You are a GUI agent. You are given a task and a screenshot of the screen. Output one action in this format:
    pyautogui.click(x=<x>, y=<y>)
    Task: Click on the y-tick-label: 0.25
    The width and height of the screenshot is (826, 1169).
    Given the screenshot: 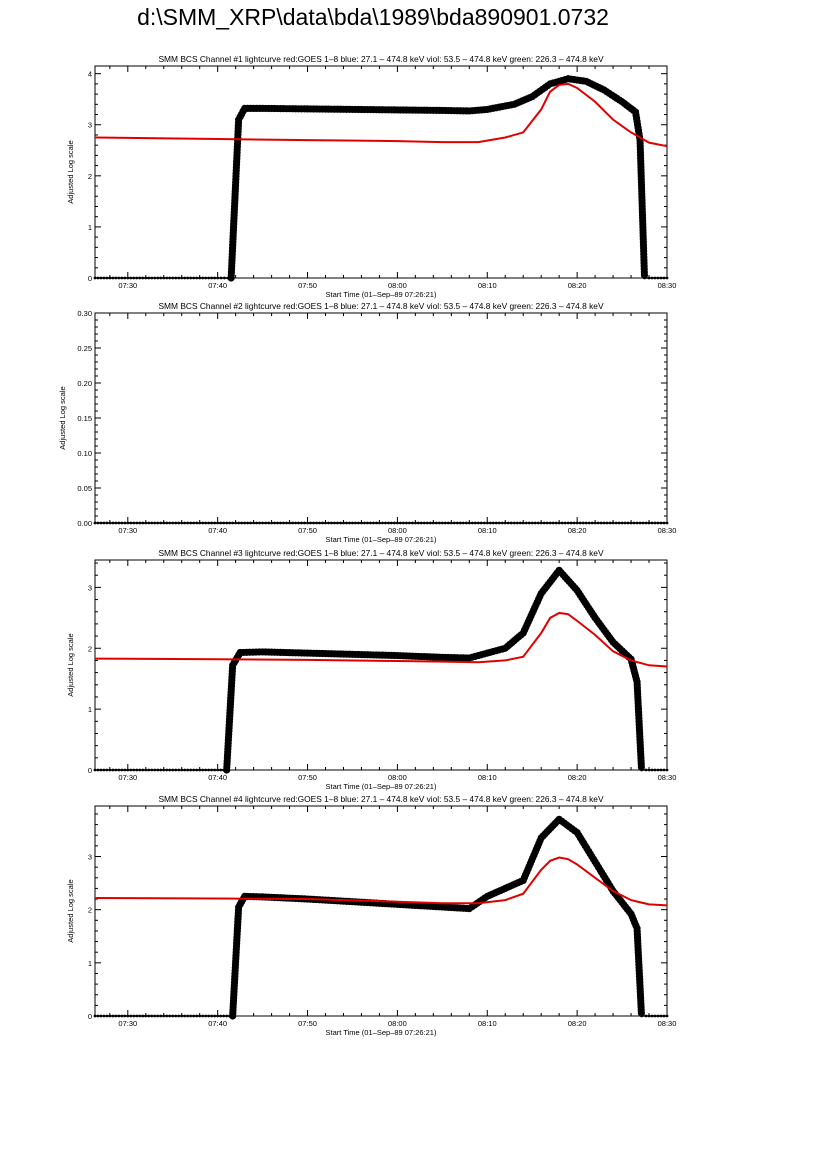 What is the action you would take?
    pyautogui.click(x=84, y=348)
    